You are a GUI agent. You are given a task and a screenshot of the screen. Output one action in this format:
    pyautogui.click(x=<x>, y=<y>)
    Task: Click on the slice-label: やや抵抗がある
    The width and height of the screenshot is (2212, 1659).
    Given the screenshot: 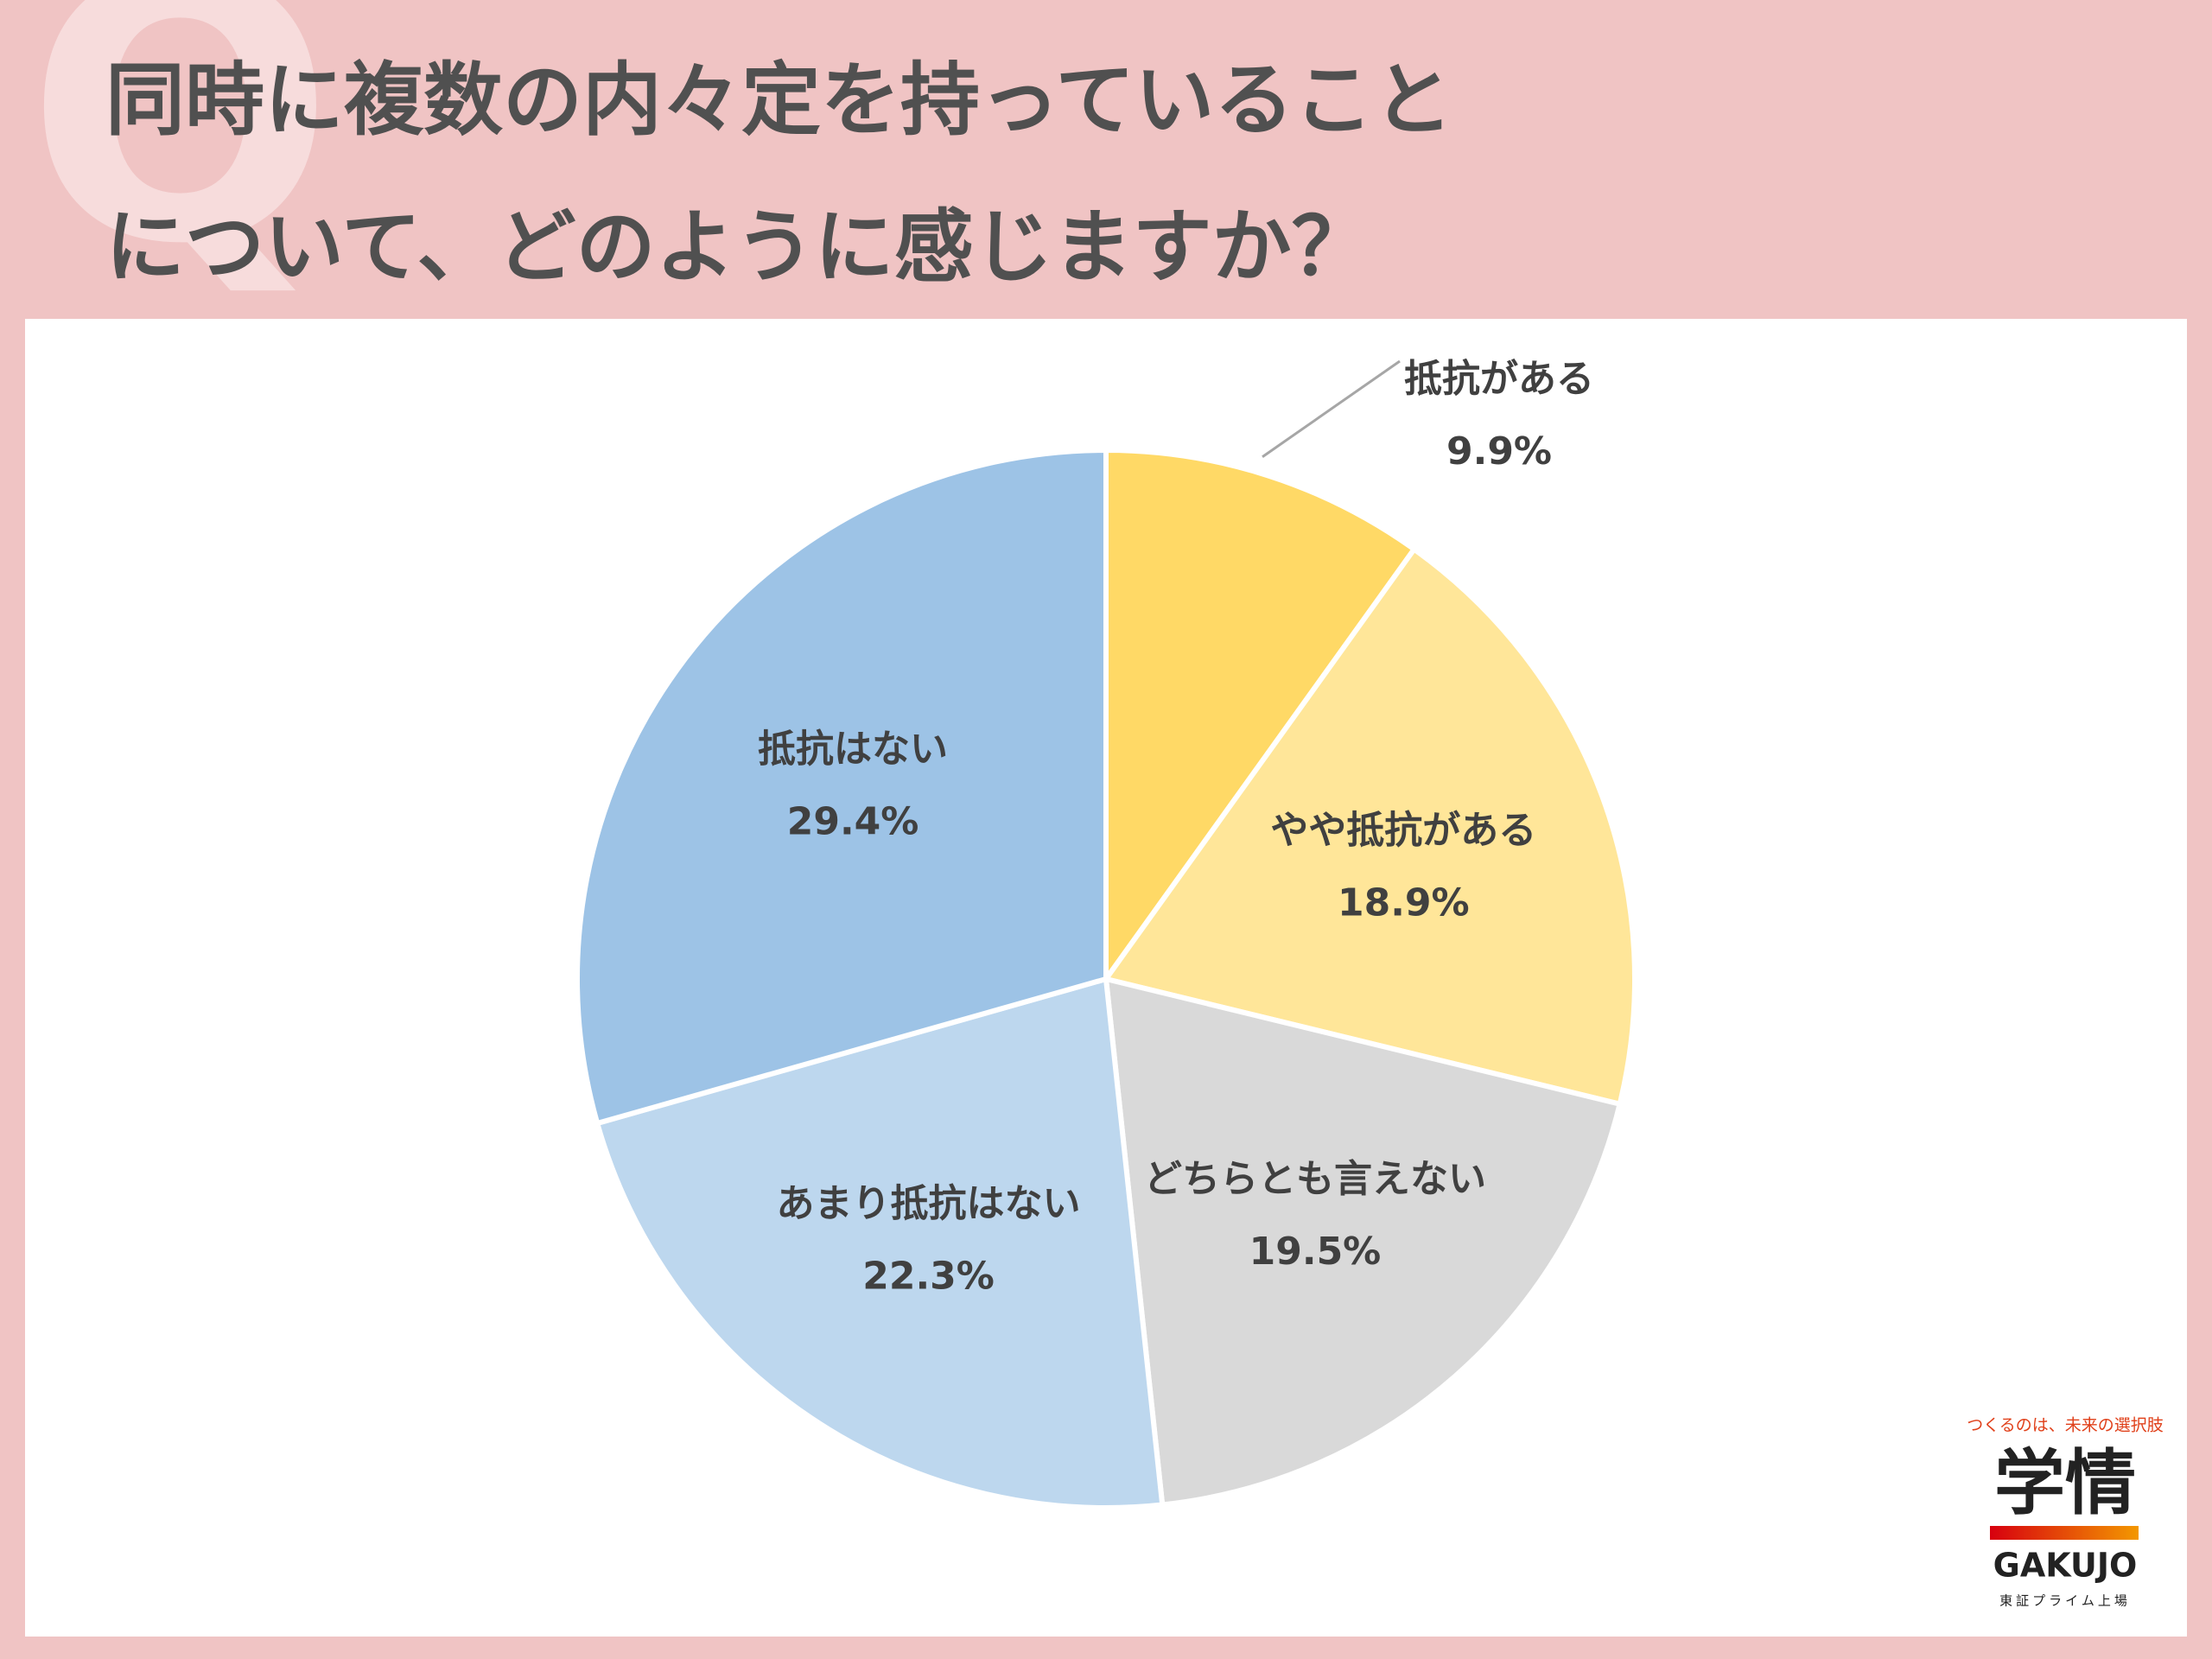 What is the action you would take?
    pyautogui.click(x=1403, y=830)
    